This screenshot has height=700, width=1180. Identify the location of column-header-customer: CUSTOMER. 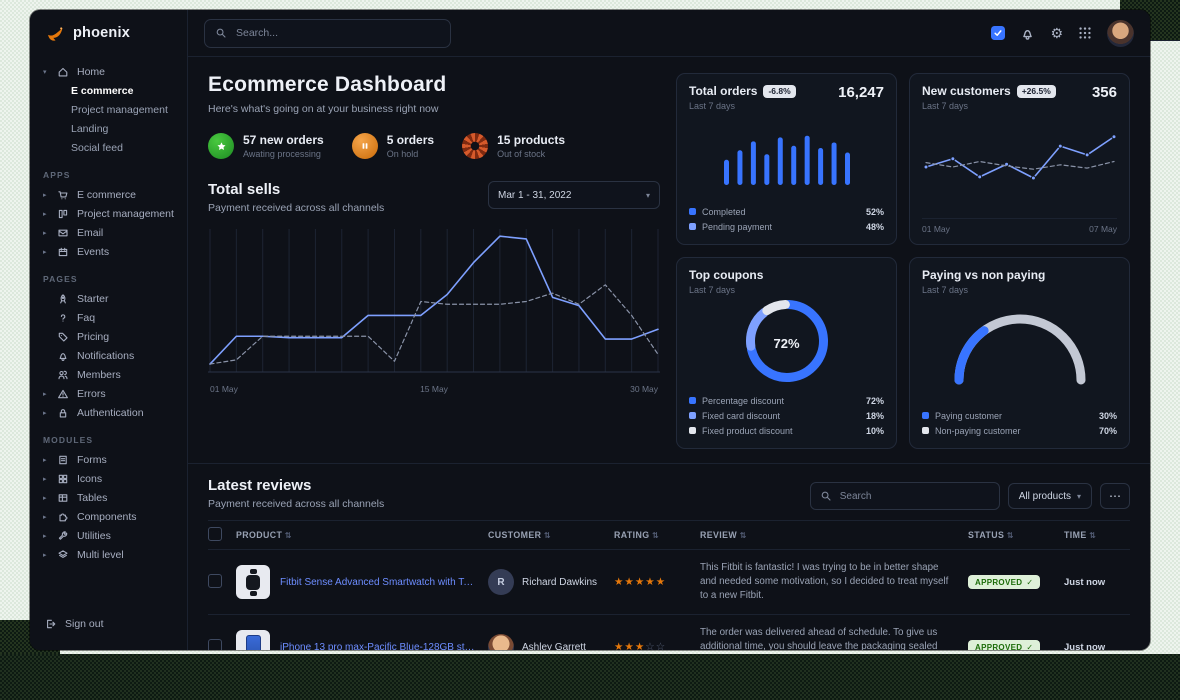
(551, 535).